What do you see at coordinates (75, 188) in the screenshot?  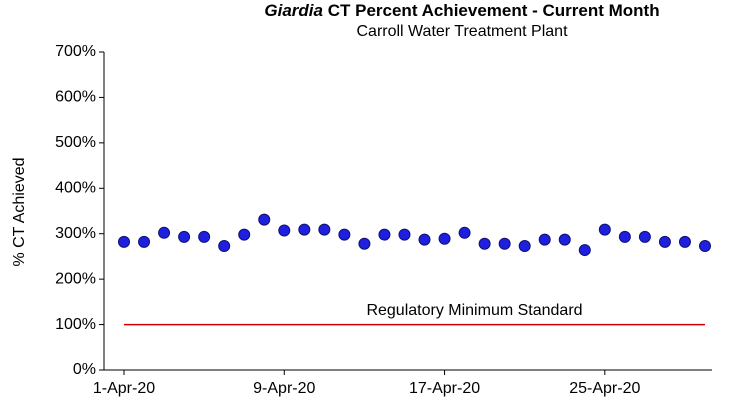 I see `y-tick-label: 400%` at bounding box center [75, 188].